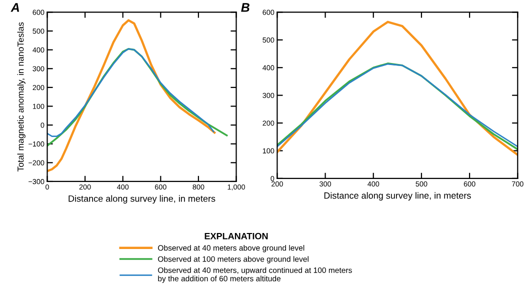  What do you see at coordinates (21, 97) in the screenshot?
I see `y-axis-title: Total magnetic anomaly, in nanoTeslas` at bounding box center [21, 97].